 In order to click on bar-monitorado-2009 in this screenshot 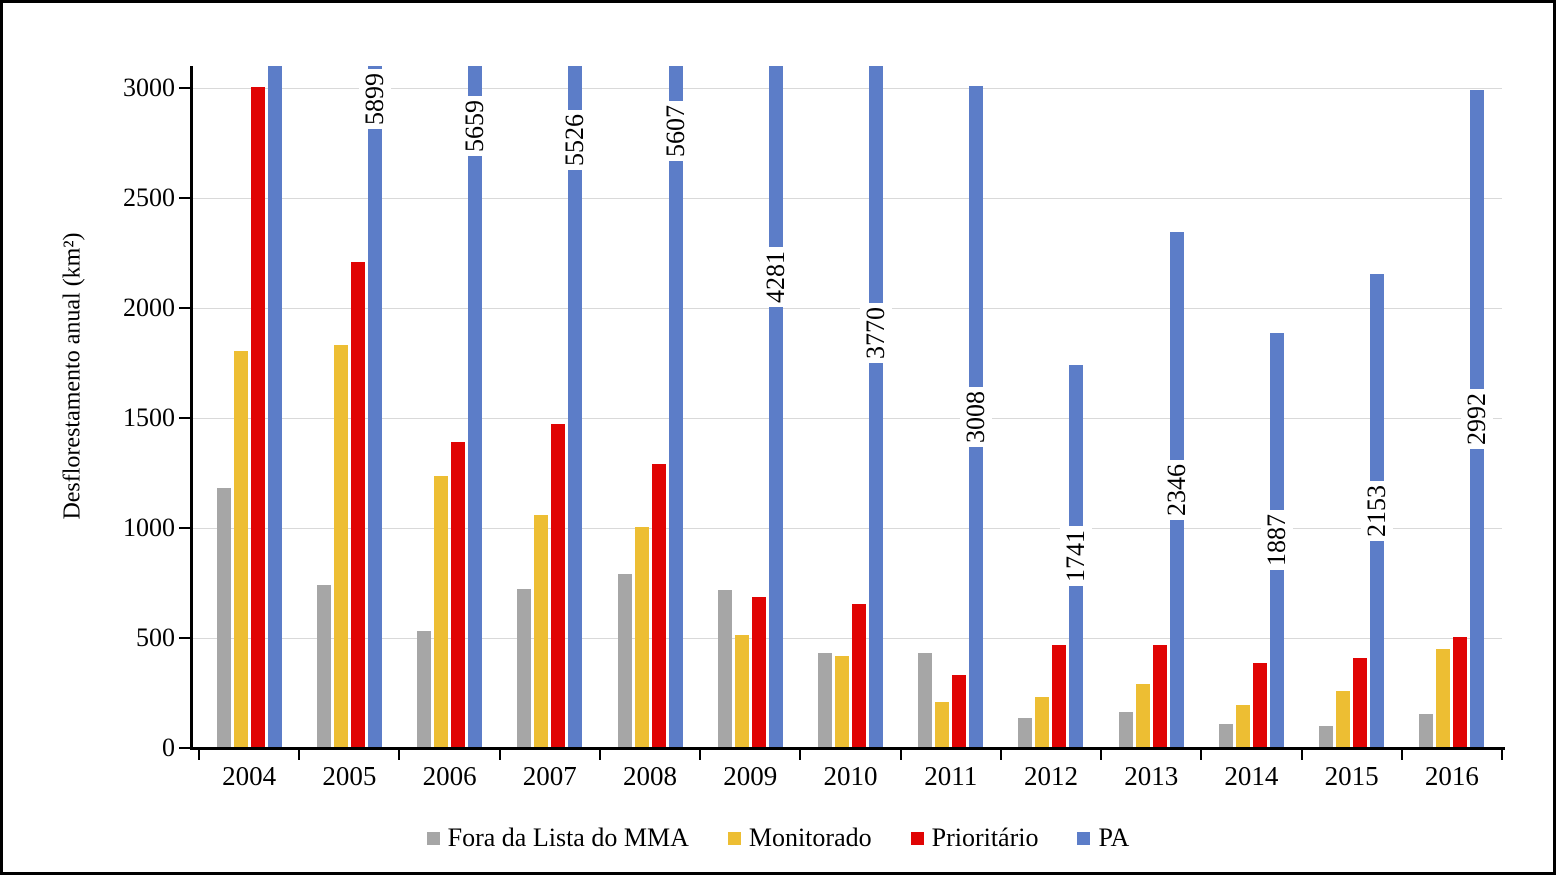, I will do `click(741, 691)`.